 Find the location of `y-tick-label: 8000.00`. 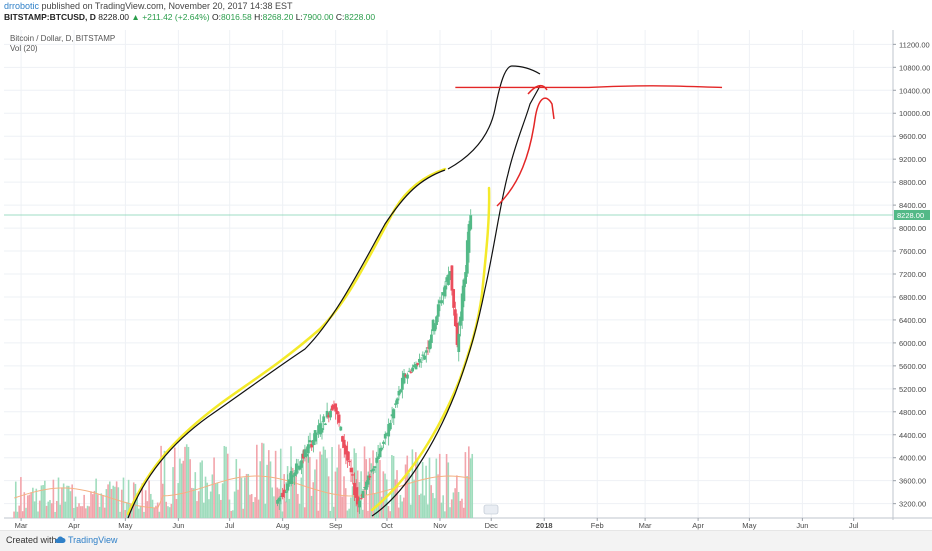

y-tick-label: 8000.00 is located at coordinates (912, 228).